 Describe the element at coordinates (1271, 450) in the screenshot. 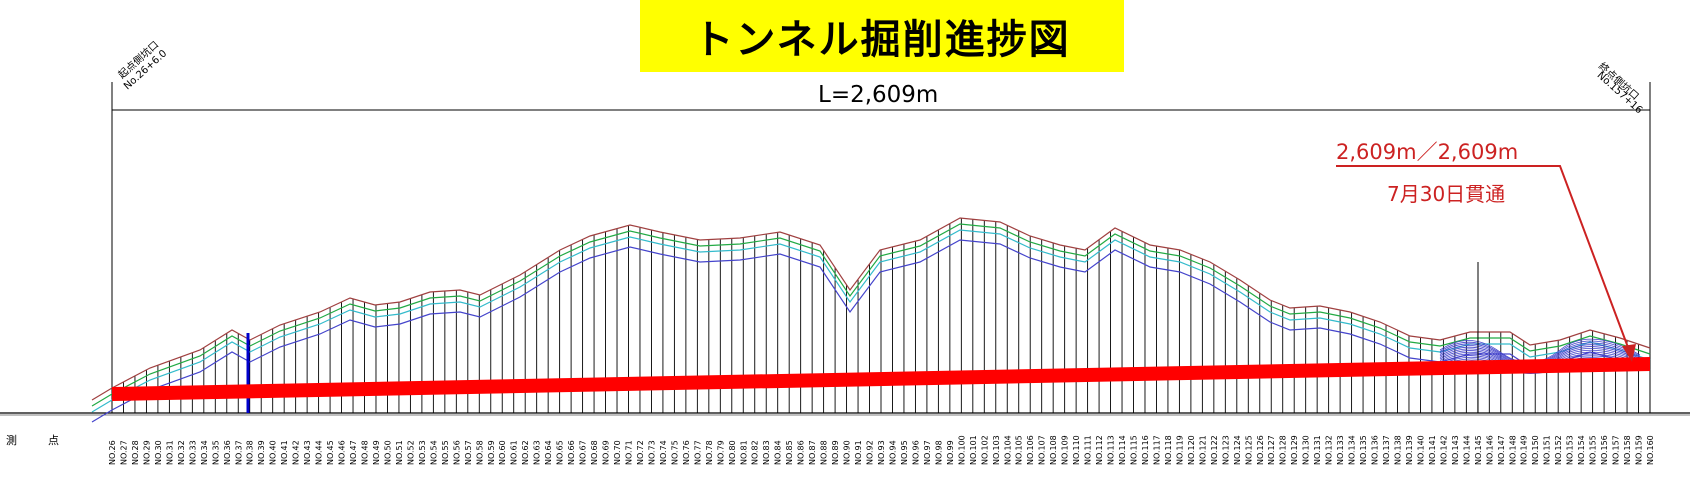

I see `station-tick-label: NO.127` at that location.